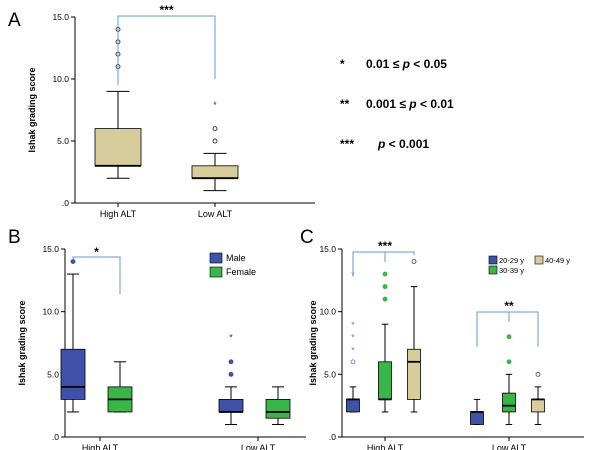  What do you see at coordinates (14, 237) in the screenshot?
I see `panel-letter: B` at bounding box center [14, 237].